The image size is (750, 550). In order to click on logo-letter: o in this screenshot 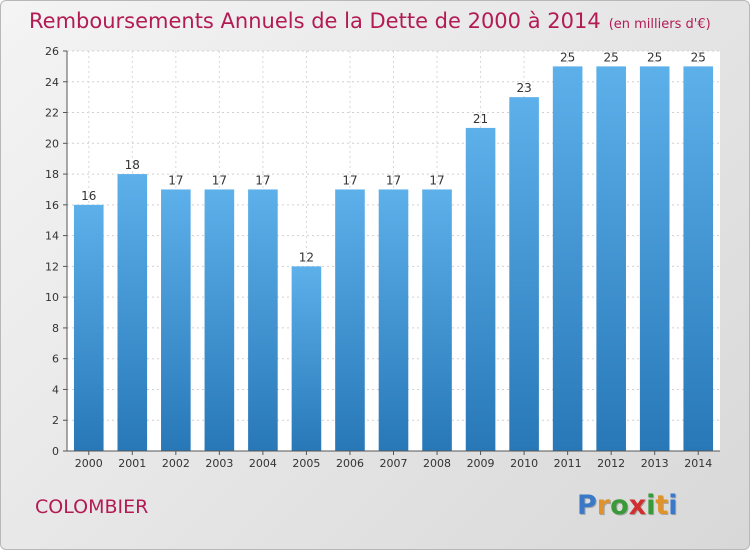, I will do `click(619, 505)`.